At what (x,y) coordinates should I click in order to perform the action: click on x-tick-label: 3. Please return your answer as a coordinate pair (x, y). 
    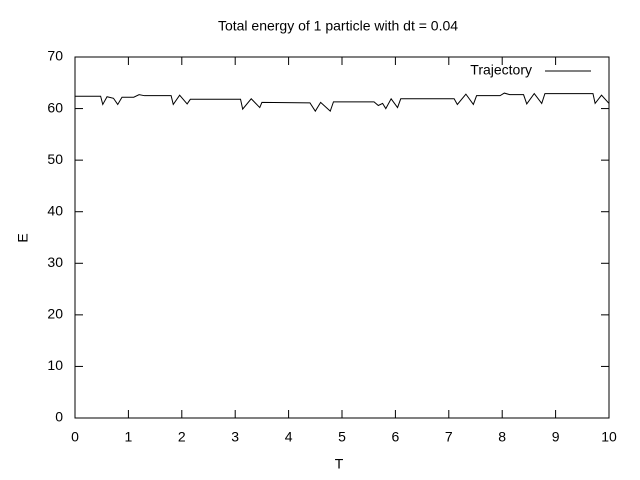
    Looking at the image, I should click on (235, 437).